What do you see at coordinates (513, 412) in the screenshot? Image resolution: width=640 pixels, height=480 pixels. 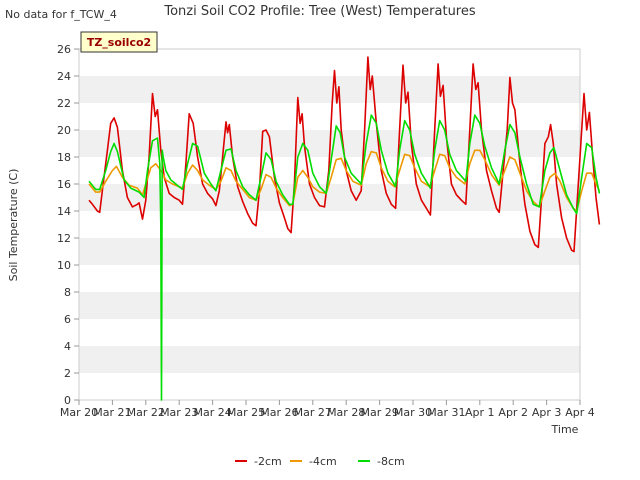 I see `x-tick-label: Apr 2` at bounding box center [513, 412].